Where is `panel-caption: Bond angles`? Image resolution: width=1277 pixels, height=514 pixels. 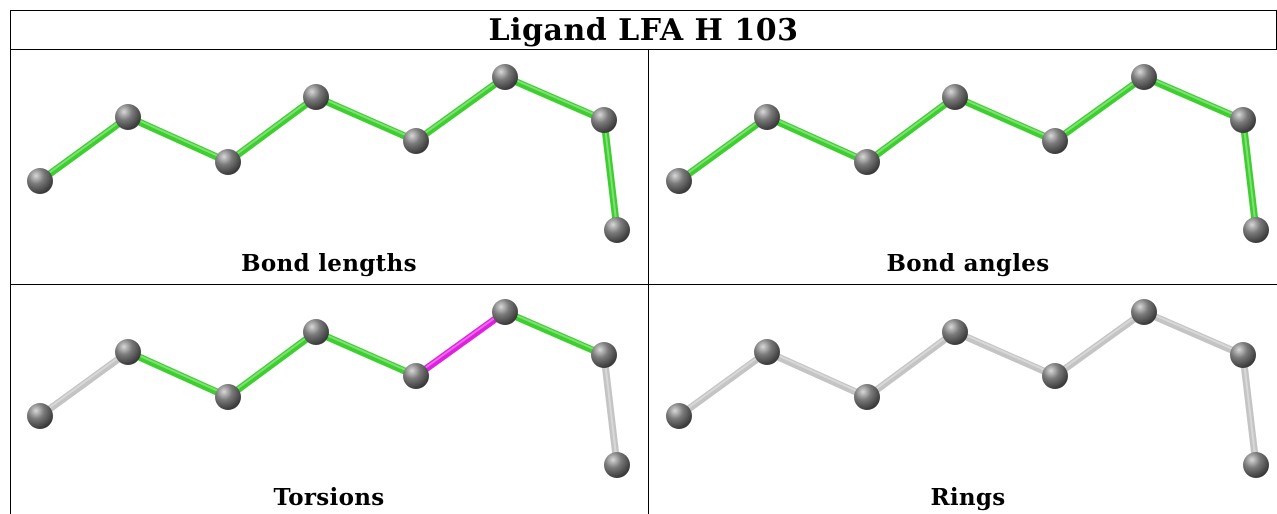 panel-caption: Bond angles is located at coordinates (968, 263).